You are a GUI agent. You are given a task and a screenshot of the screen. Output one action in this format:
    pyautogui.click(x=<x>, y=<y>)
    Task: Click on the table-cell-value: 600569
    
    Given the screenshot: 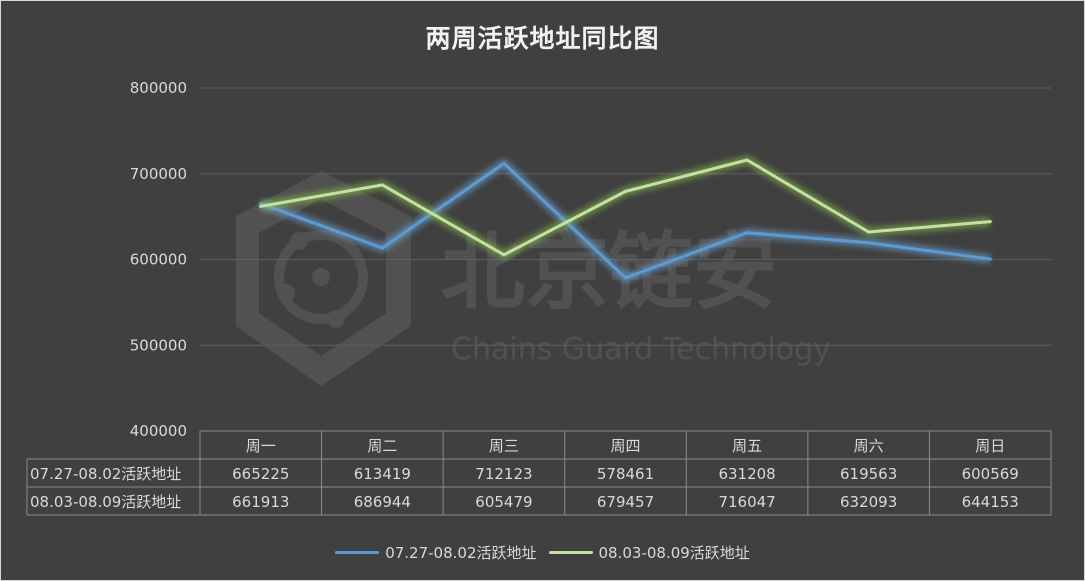 What is the action you would take?
    pyautogui.click(x=990, y=474)
    